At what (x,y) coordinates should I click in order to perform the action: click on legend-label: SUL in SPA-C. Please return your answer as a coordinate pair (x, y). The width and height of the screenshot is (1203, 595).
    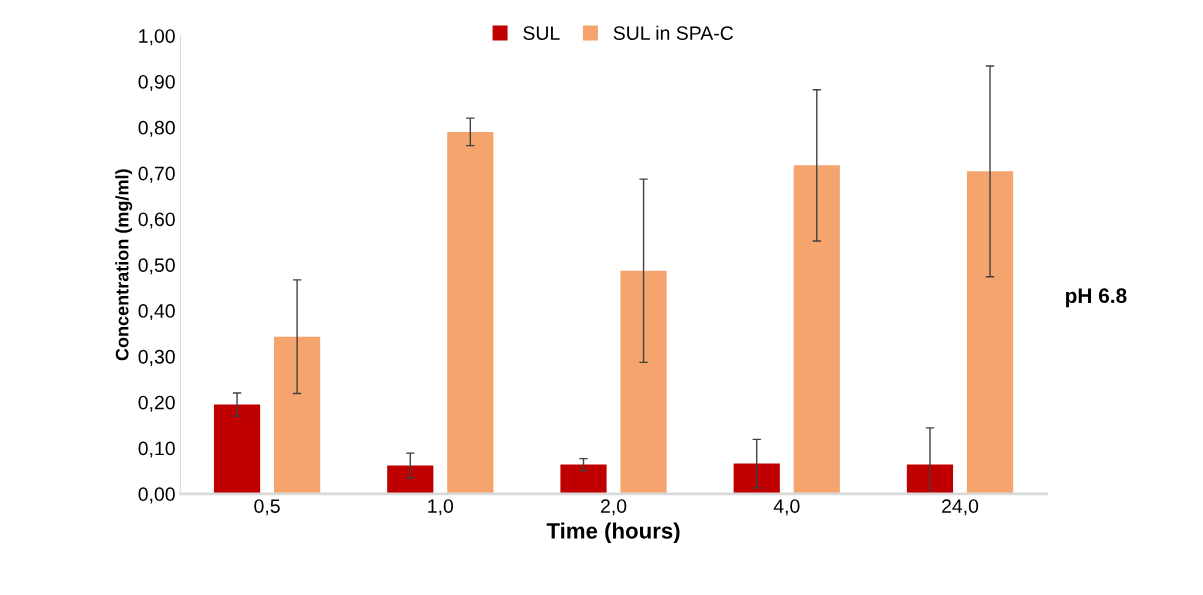
    Looking at the image, I should click on (673, 32).